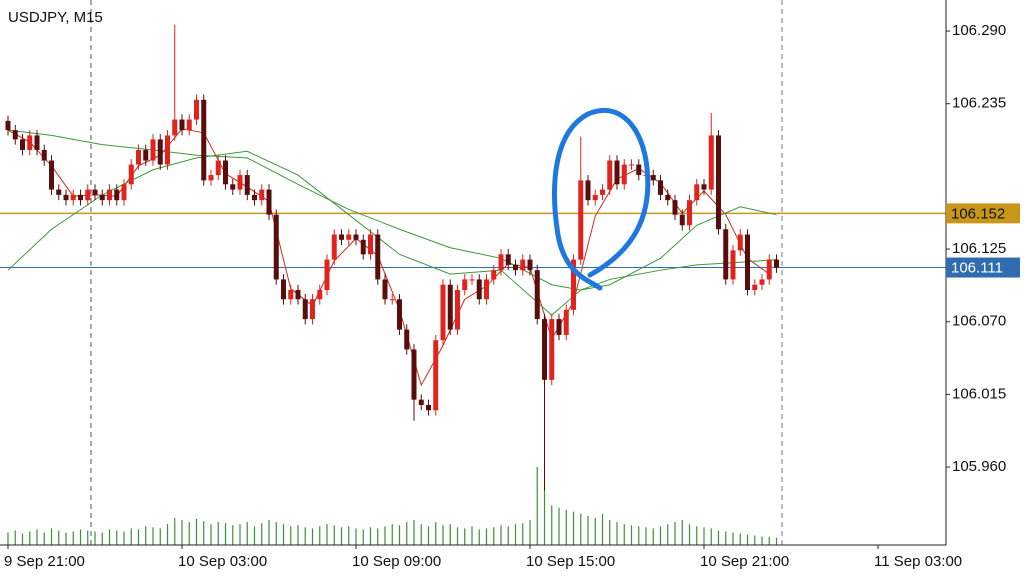 The image size is (1024, 582). What do you see at coordinates (979, 248) in the screenshot?
I see `y-tick-label: 106.125` at bounding box center [979, 248].